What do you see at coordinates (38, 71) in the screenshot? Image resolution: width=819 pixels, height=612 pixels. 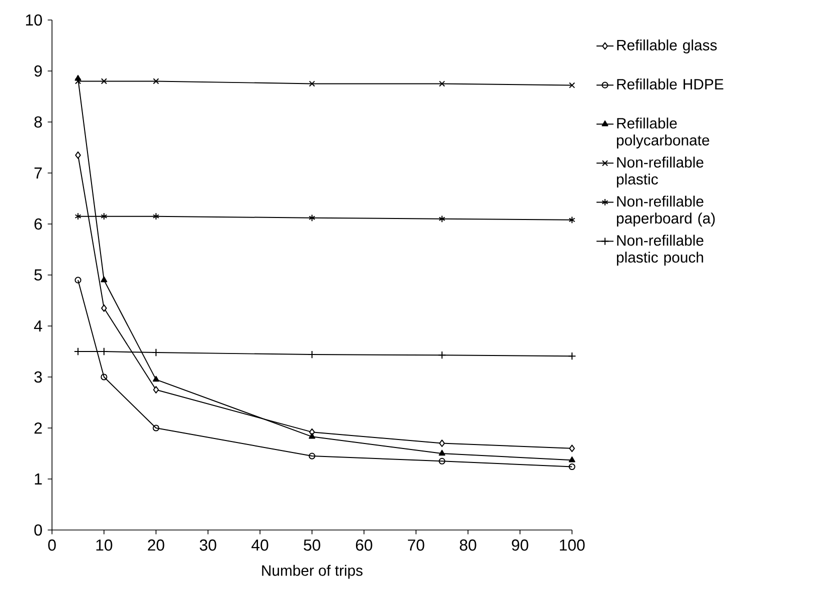 I see `y-tick-label: 9` at bounding box center [38, 71].